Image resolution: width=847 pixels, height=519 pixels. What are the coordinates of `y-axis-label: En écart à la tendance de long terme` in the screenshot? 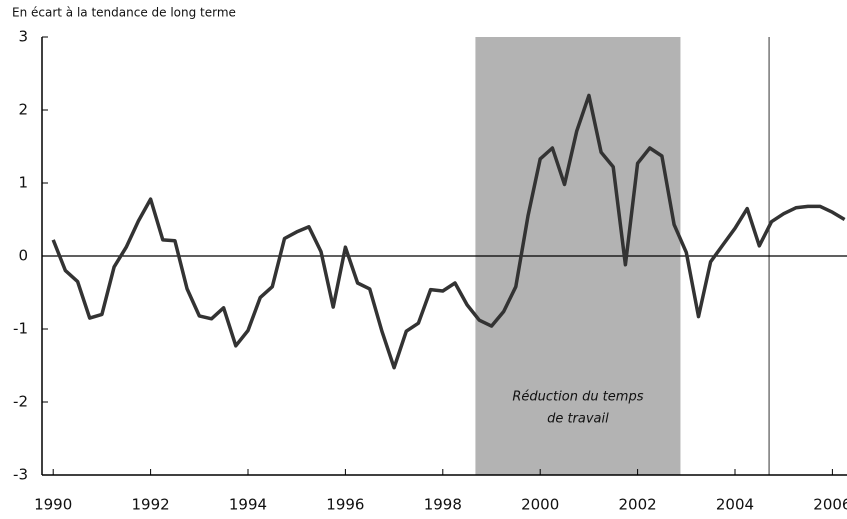 It's located at (124, 13).